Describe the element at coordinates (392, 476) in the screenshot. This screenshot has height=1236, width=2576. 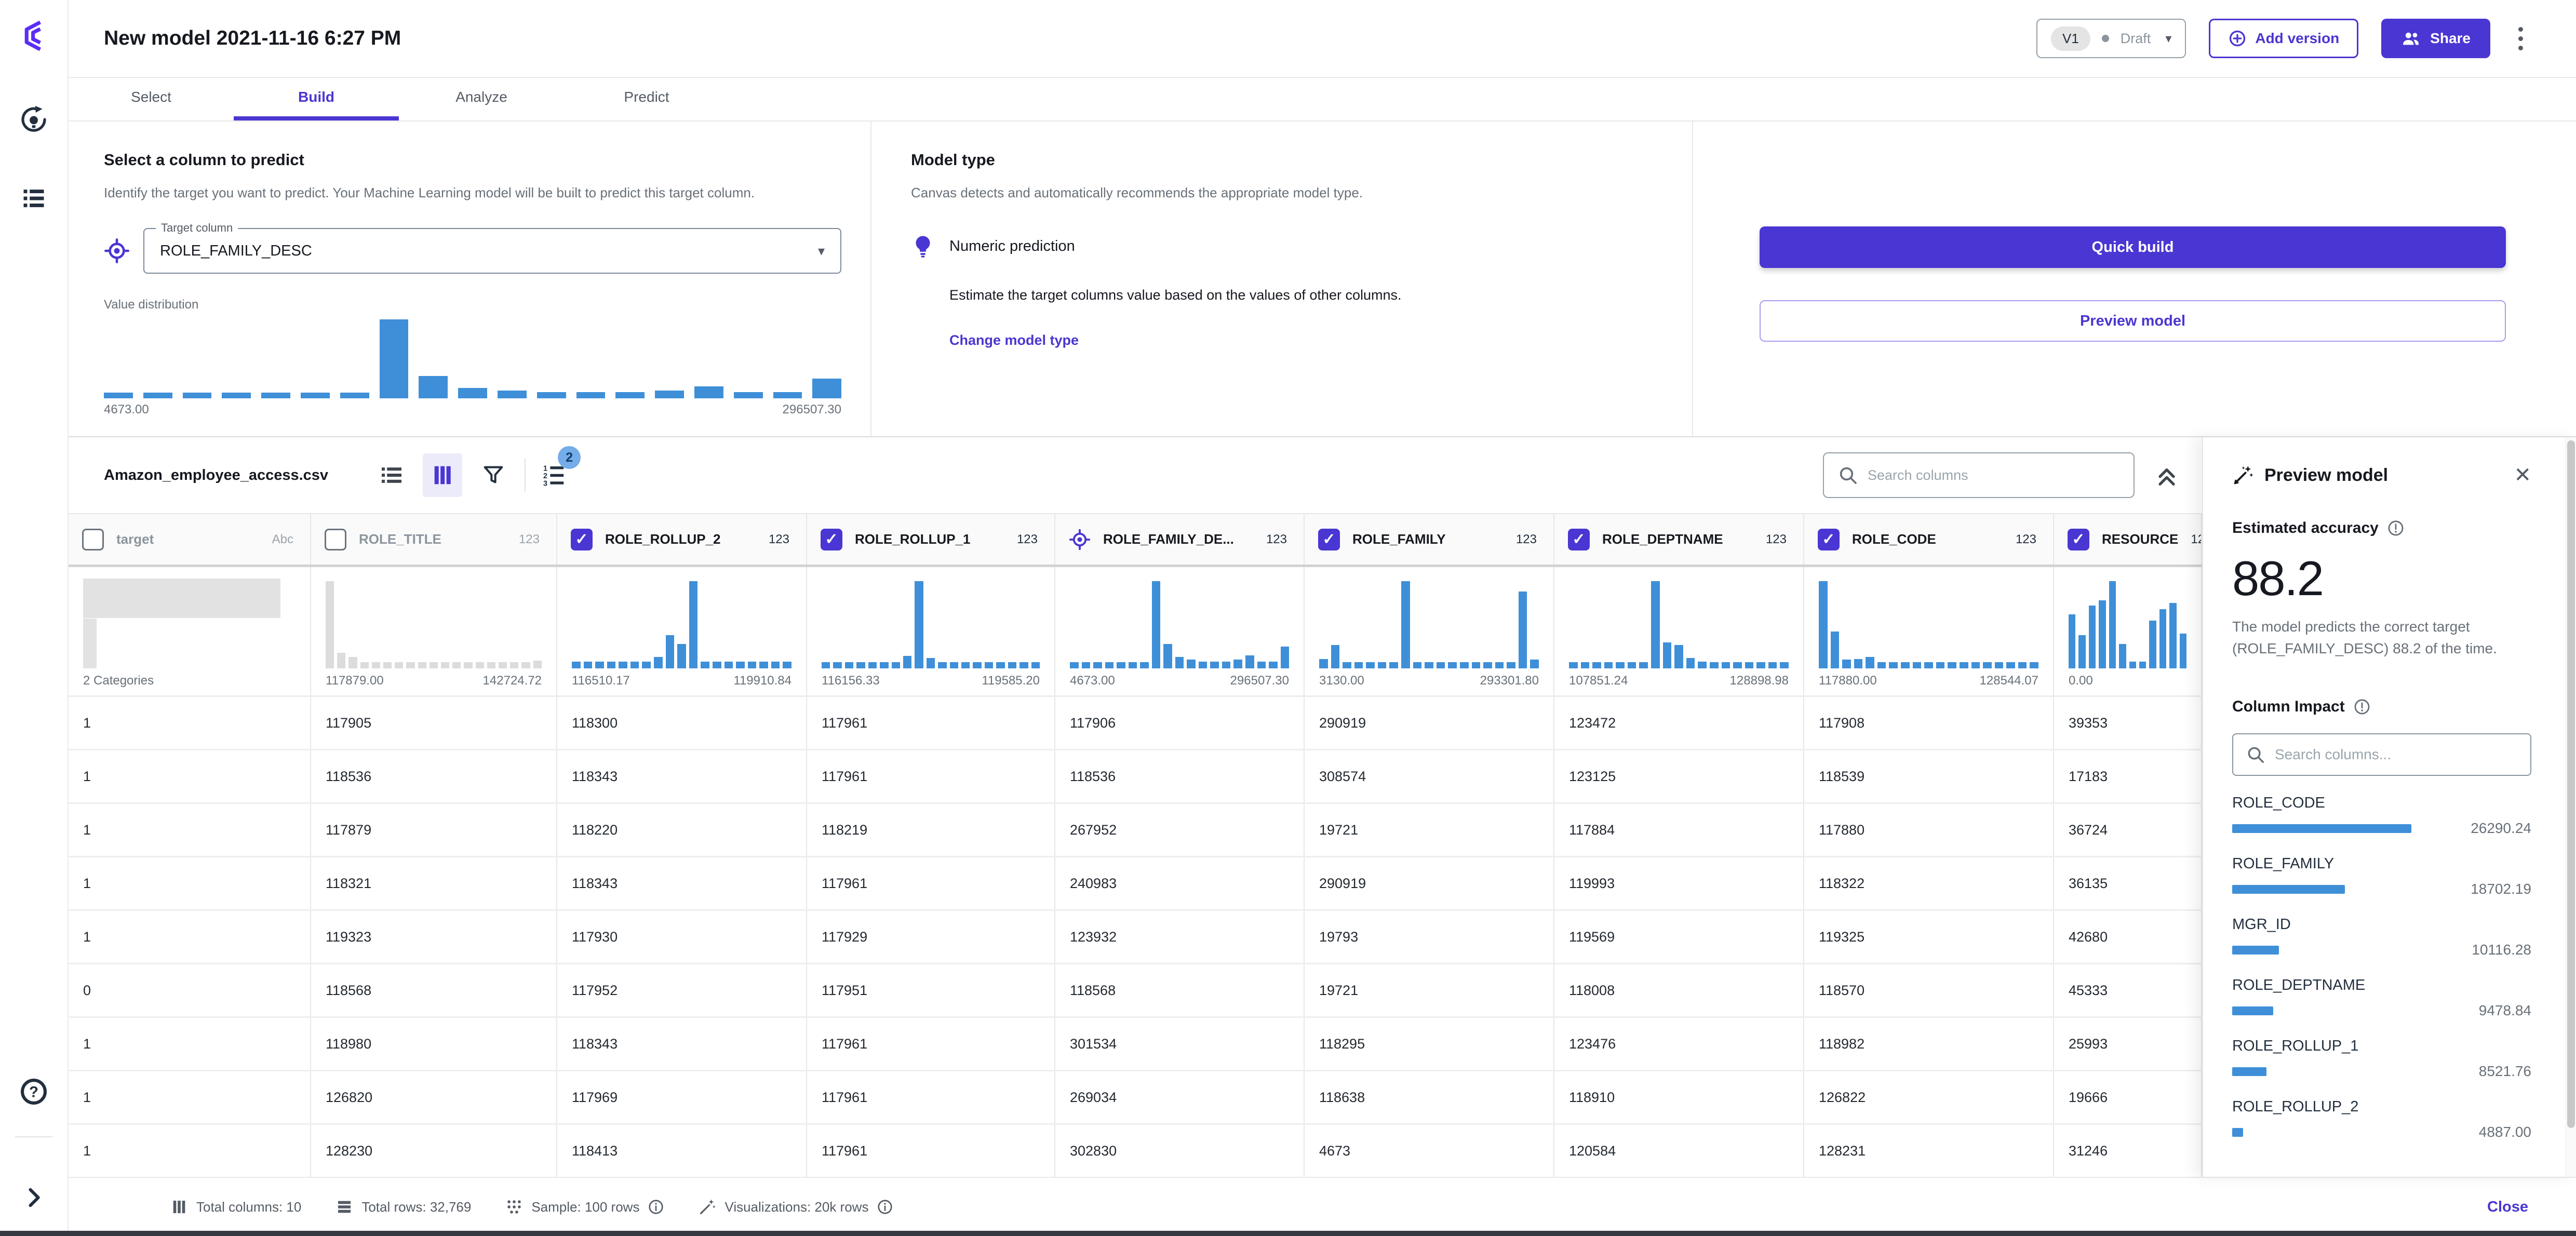
I see `list-view-icon` at that location.